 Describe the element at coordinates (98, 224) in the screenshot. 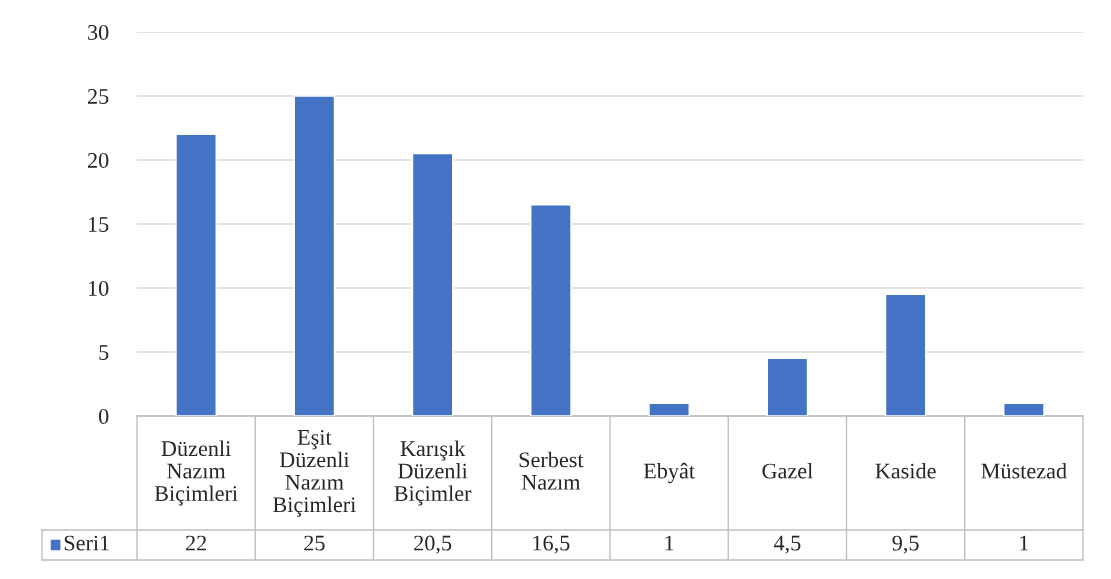

I see `y-tick-label: 15` at that location.